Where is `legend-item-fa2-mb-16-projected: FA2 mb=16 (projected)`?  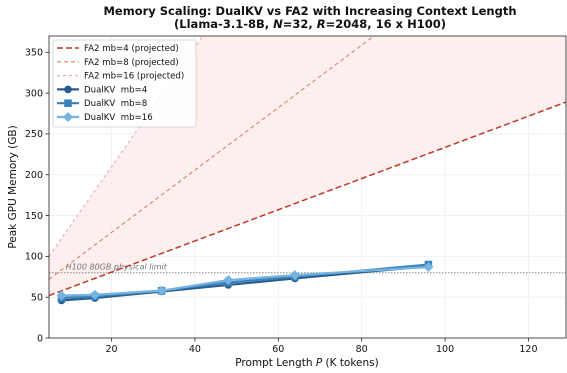
legend-item-fa2-mb-16-projected: FA2 mb=16 (projected) is located at coordinates (120, 77).